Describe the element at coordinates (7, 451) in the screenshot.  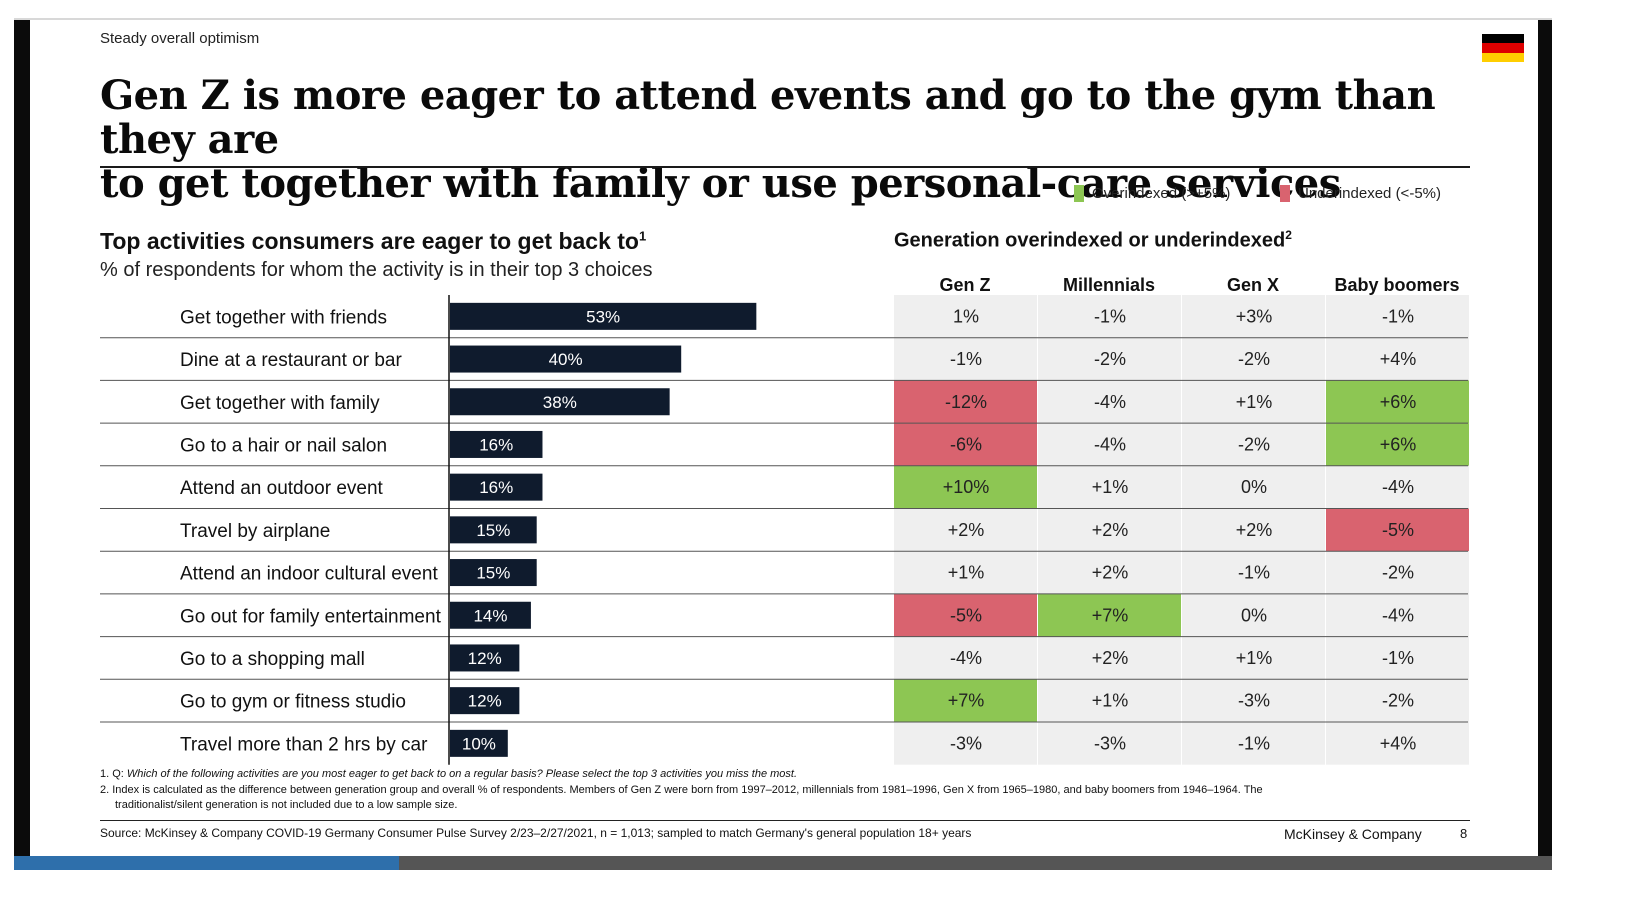
I see `frame-left` at that location.